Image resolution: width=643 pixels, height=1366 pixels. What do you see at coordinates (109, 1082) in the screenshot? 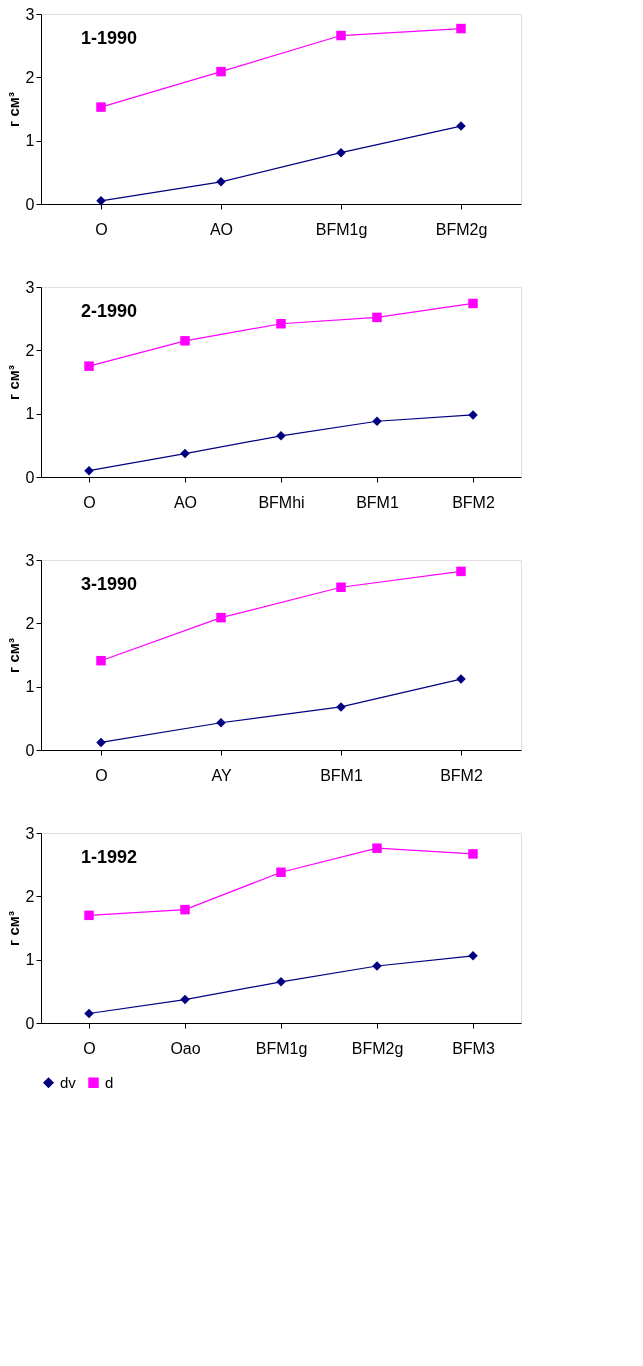
I see `legend-label: d` at bounding box center [109, 1082].